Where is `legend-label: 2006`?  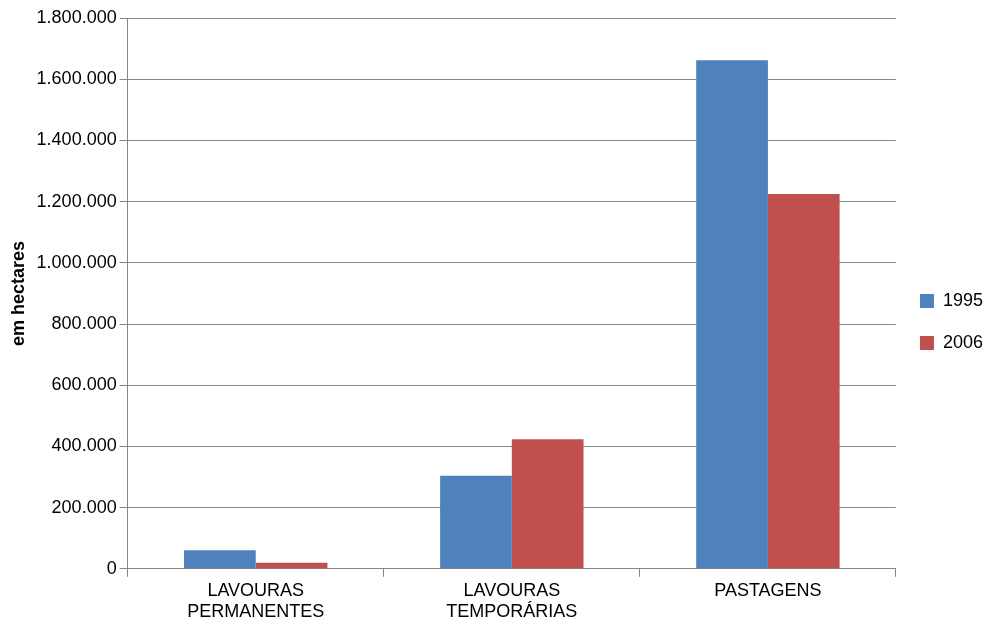 legend-label: 2006 is located at coordinates (962, 341).